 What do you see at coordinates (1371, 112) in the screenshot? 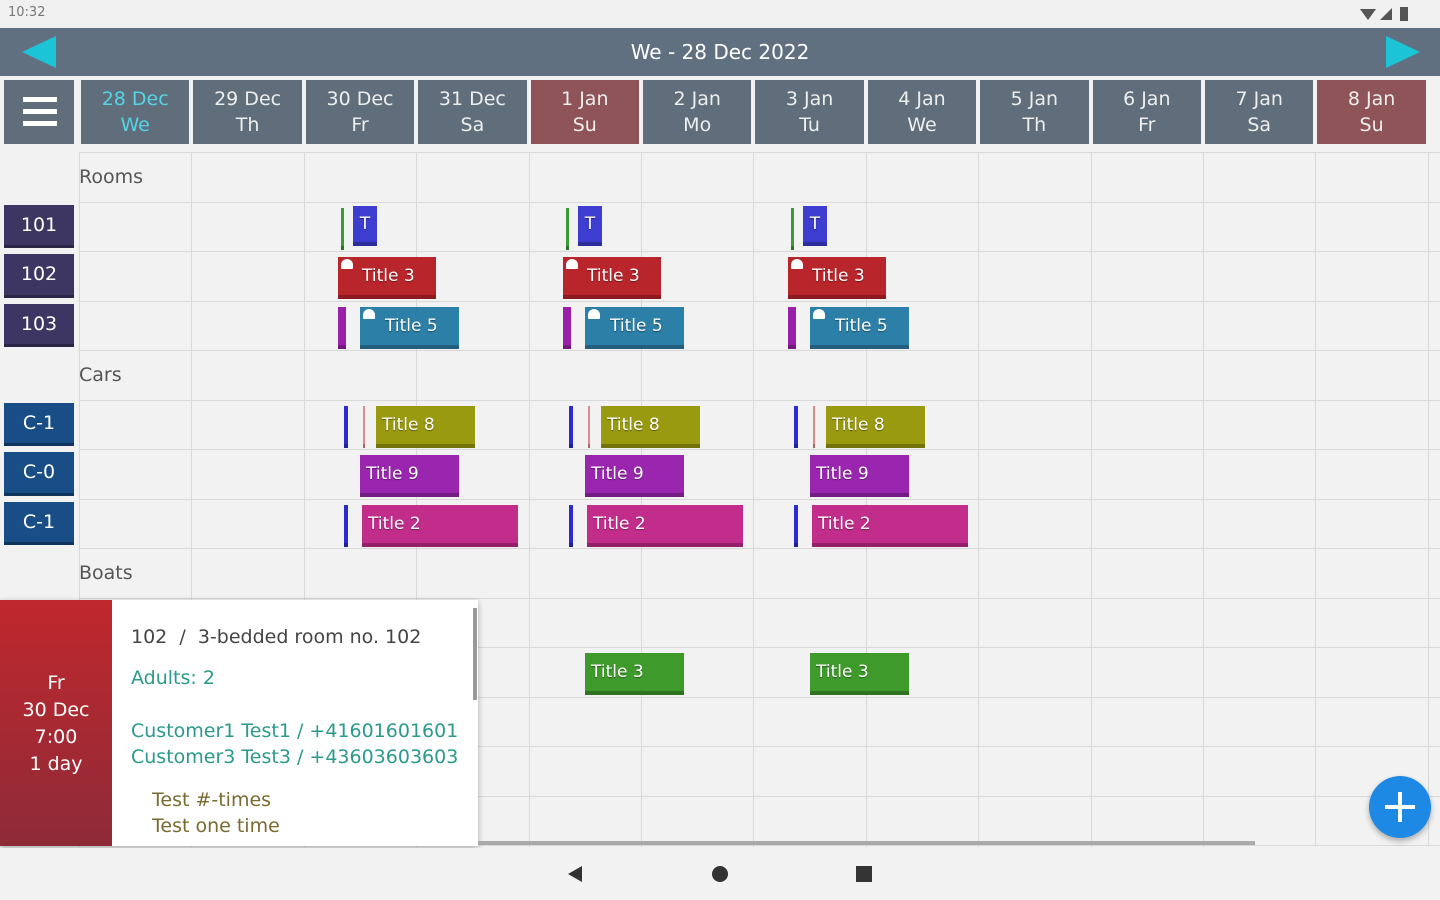
I see `day-header: 8 Jan Su` at bounding box center [1371, 112].